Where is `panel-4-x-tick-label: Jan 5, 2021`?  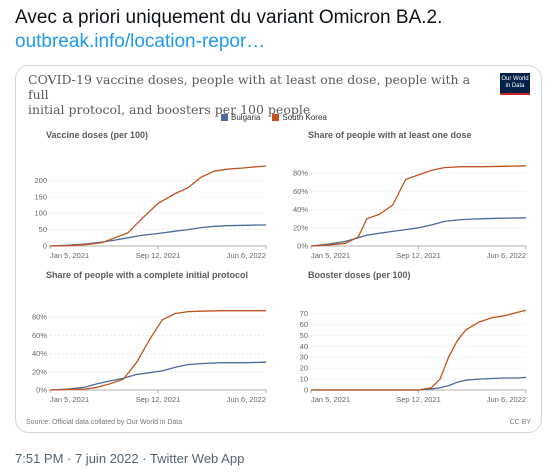 panel-4-x-tick-label: Jan 5, 2021 is located at coordinates (330, 399).